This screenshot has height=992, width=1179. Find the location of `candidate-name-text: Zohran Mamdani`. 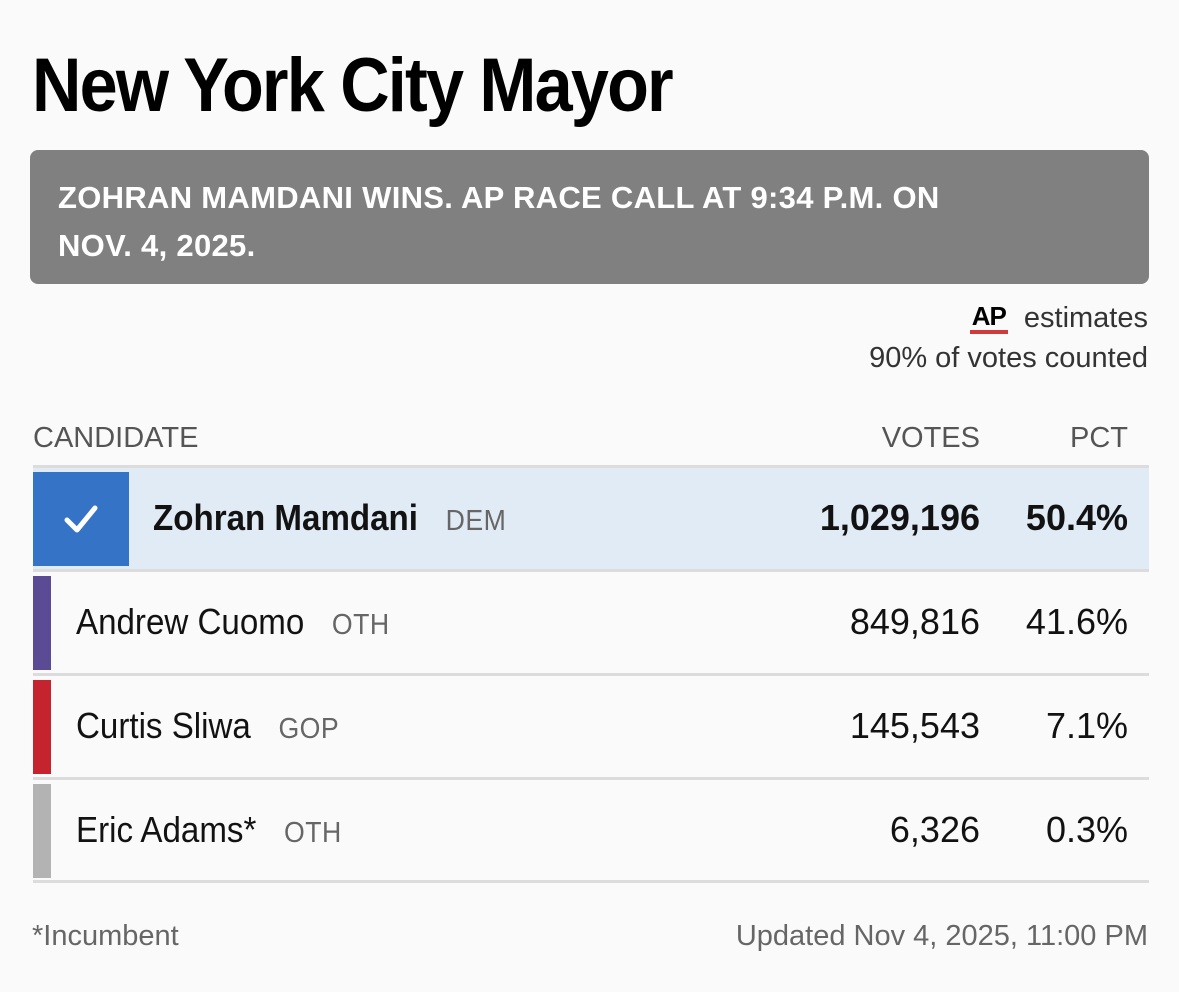

candidate-name-text: Zohran Mamdani is located at coordinates (285, 517).